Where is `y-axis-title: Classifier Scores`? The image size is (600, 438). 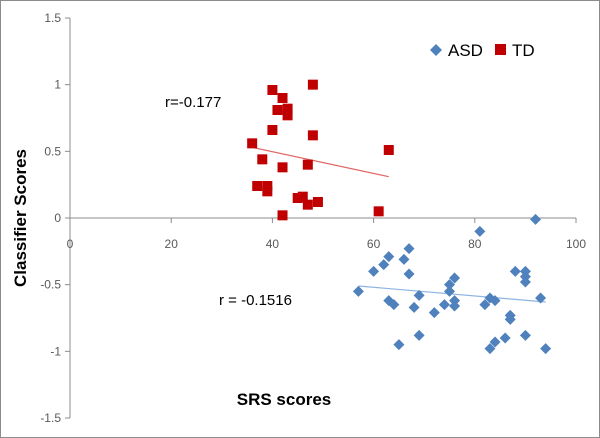
y-axis-title: Classifier Scores is located at coordinates (20, 218).